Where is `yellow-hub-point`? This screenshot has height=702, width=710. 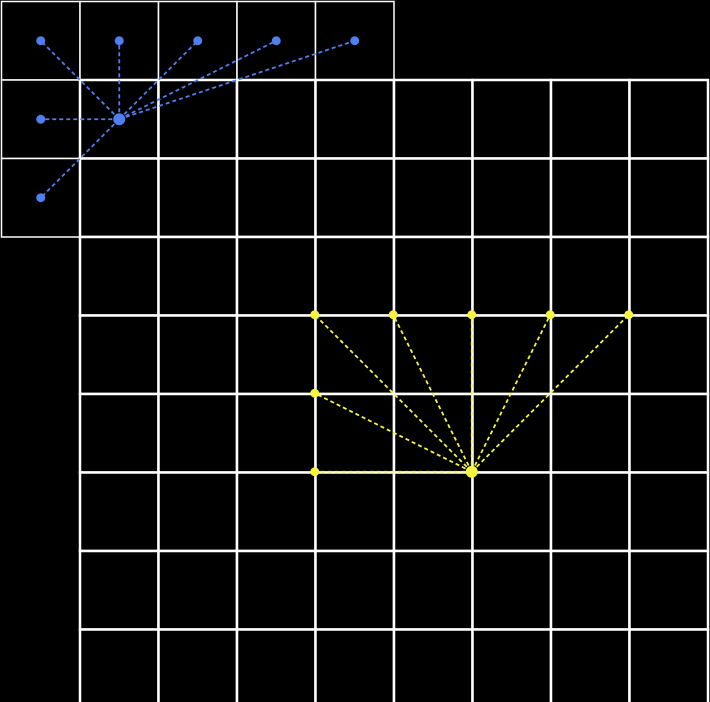 yellow-hub-point is located at coordinates (471, 471).